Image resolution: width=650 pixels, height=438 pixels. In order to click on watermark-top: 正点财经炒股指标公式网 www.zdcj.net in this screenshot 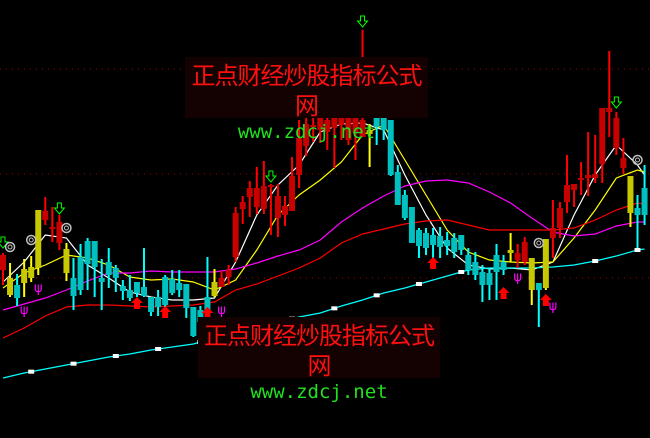, I will do `click(306, 100)`.